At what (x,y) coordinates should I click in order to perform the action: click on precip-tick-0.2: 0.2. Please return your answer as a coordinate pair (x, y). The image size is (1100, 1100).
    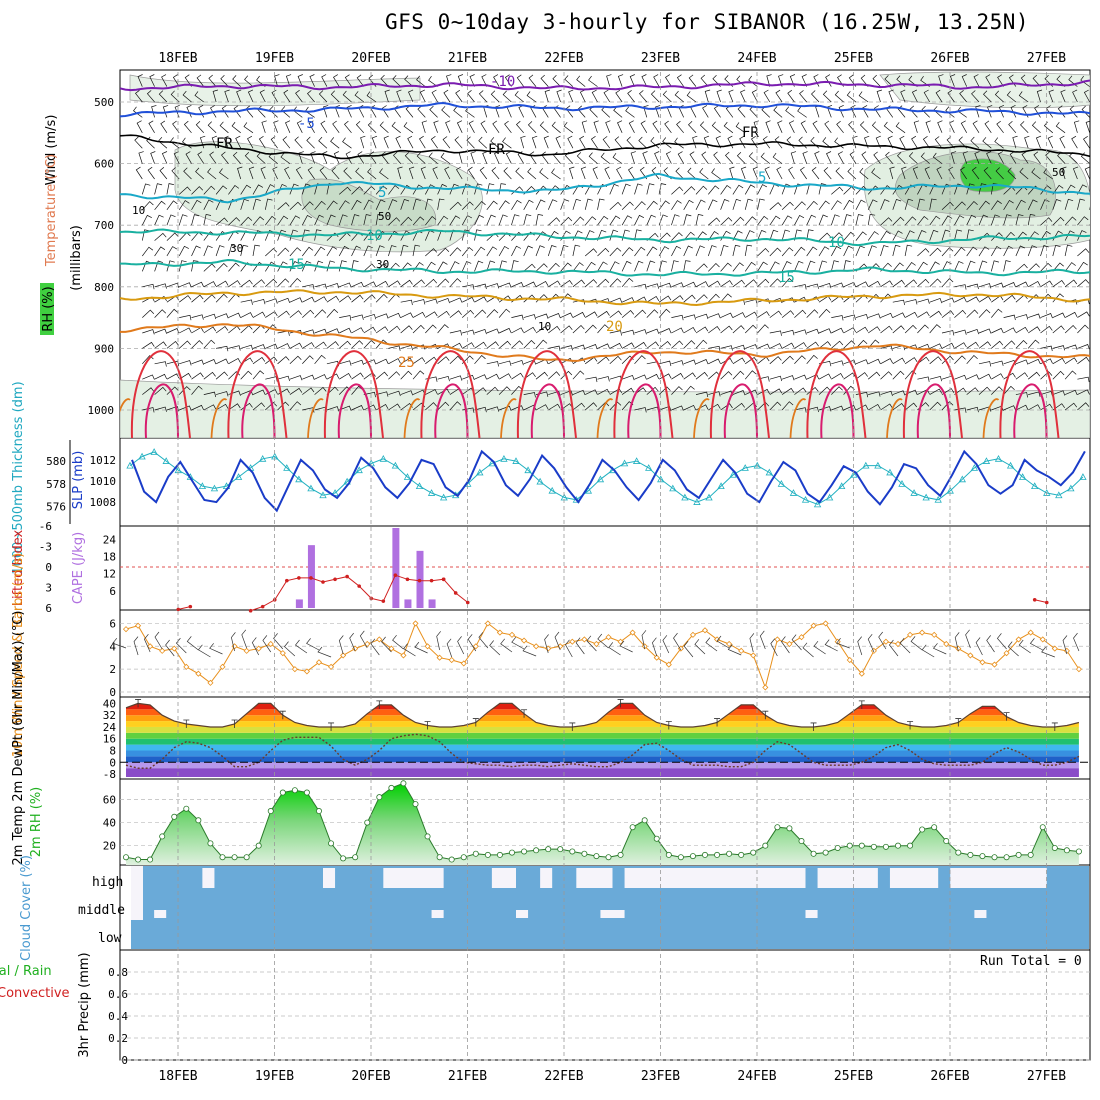
    Looking at the image, I should click on (118, 1038).